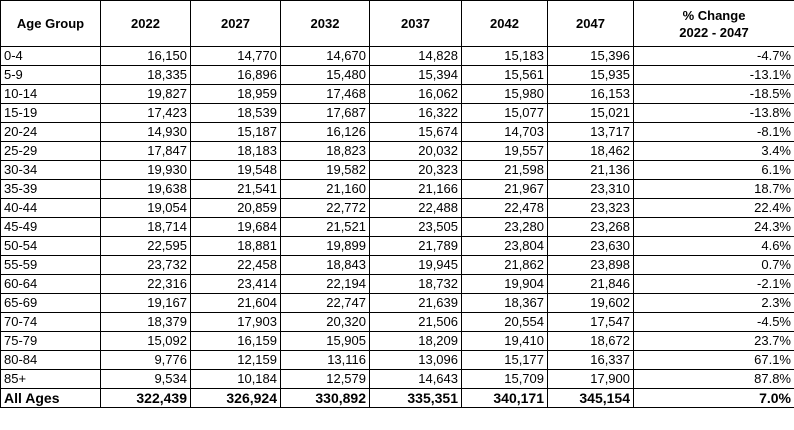 The image size is (794, 430). I want to click on cell: 19,638, so click(145, 189).